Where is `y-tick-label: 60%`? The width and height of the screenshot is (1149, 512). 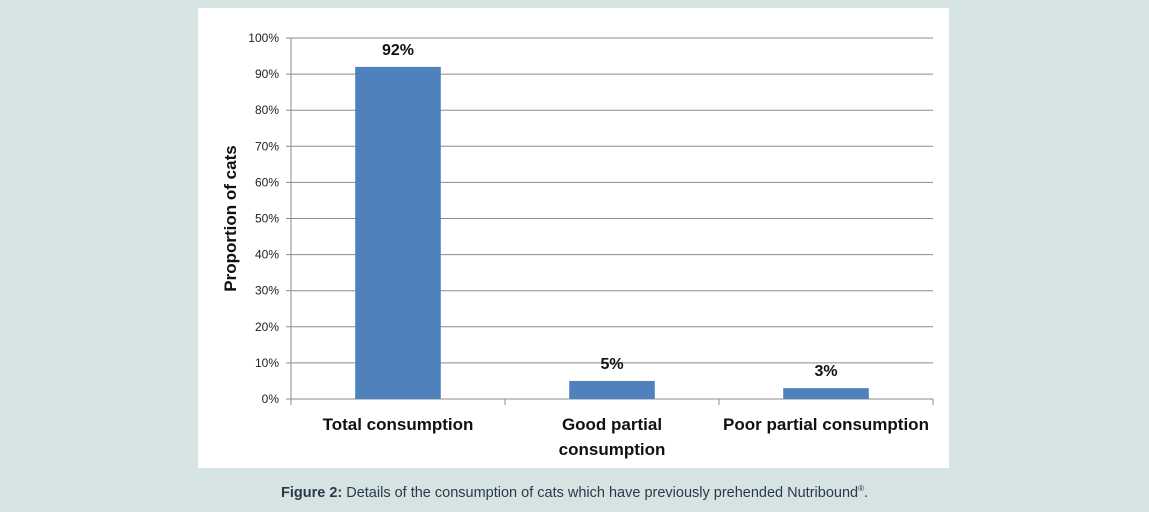
y-tick-label: 60% is located at coordinates (267, 182).